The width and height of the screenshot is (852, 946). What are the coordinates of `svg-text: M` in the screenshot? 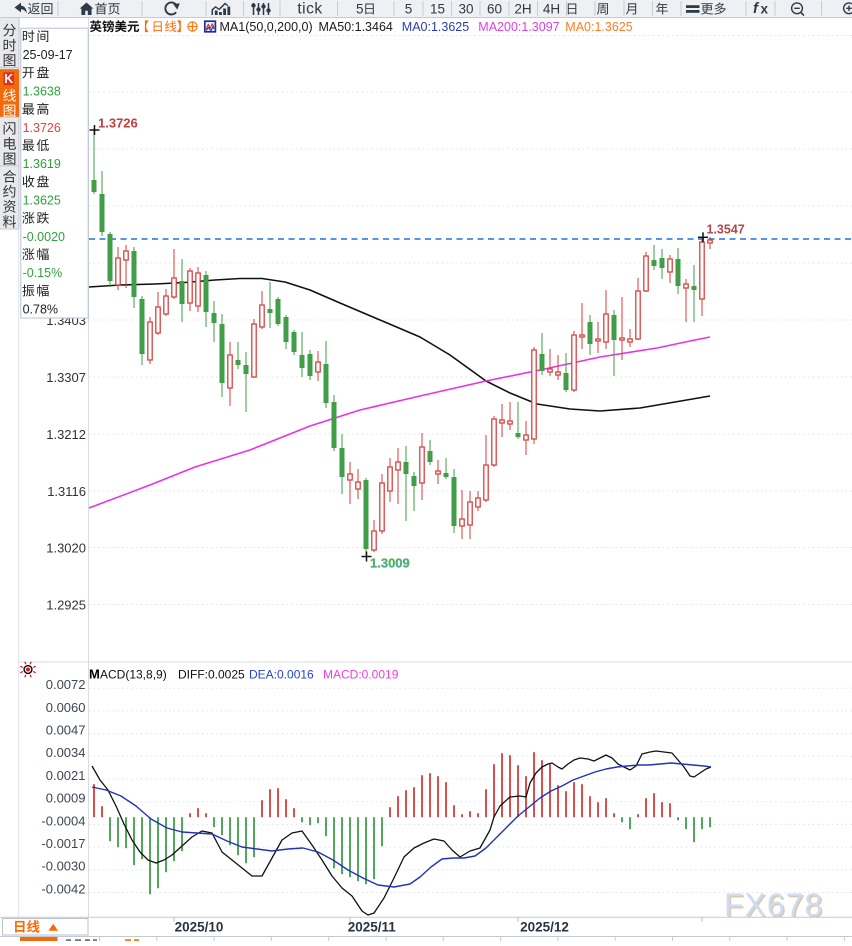 It's located at (94, 674).